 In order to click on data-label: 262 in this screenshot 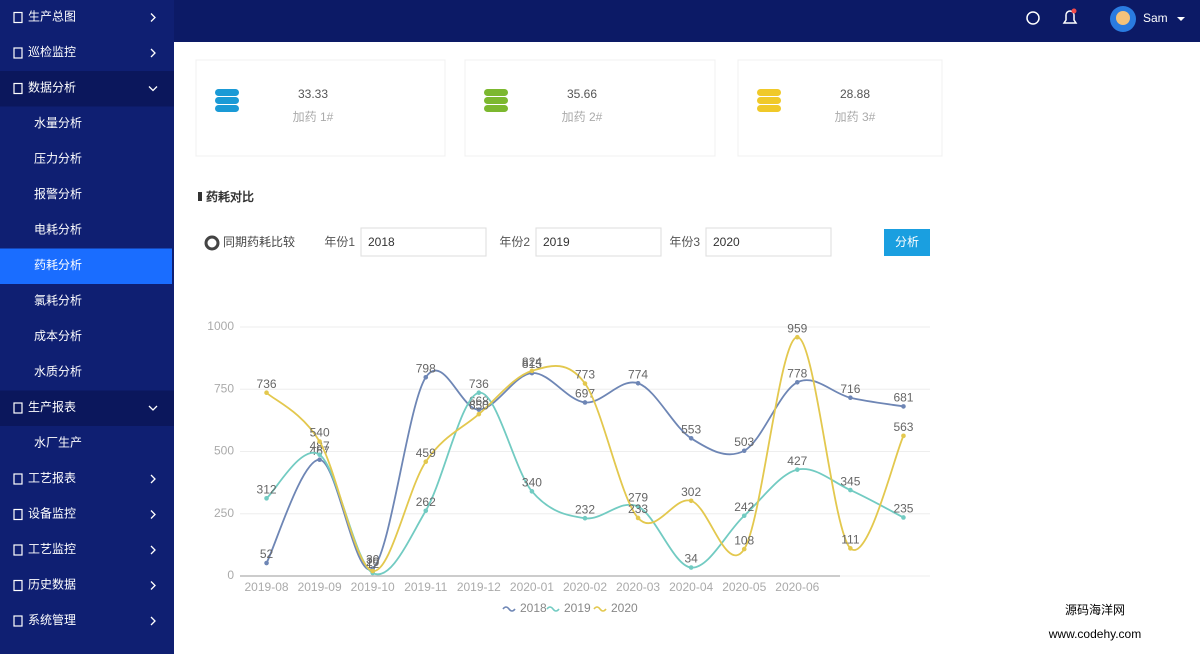, I will do `click(426, 502)`.